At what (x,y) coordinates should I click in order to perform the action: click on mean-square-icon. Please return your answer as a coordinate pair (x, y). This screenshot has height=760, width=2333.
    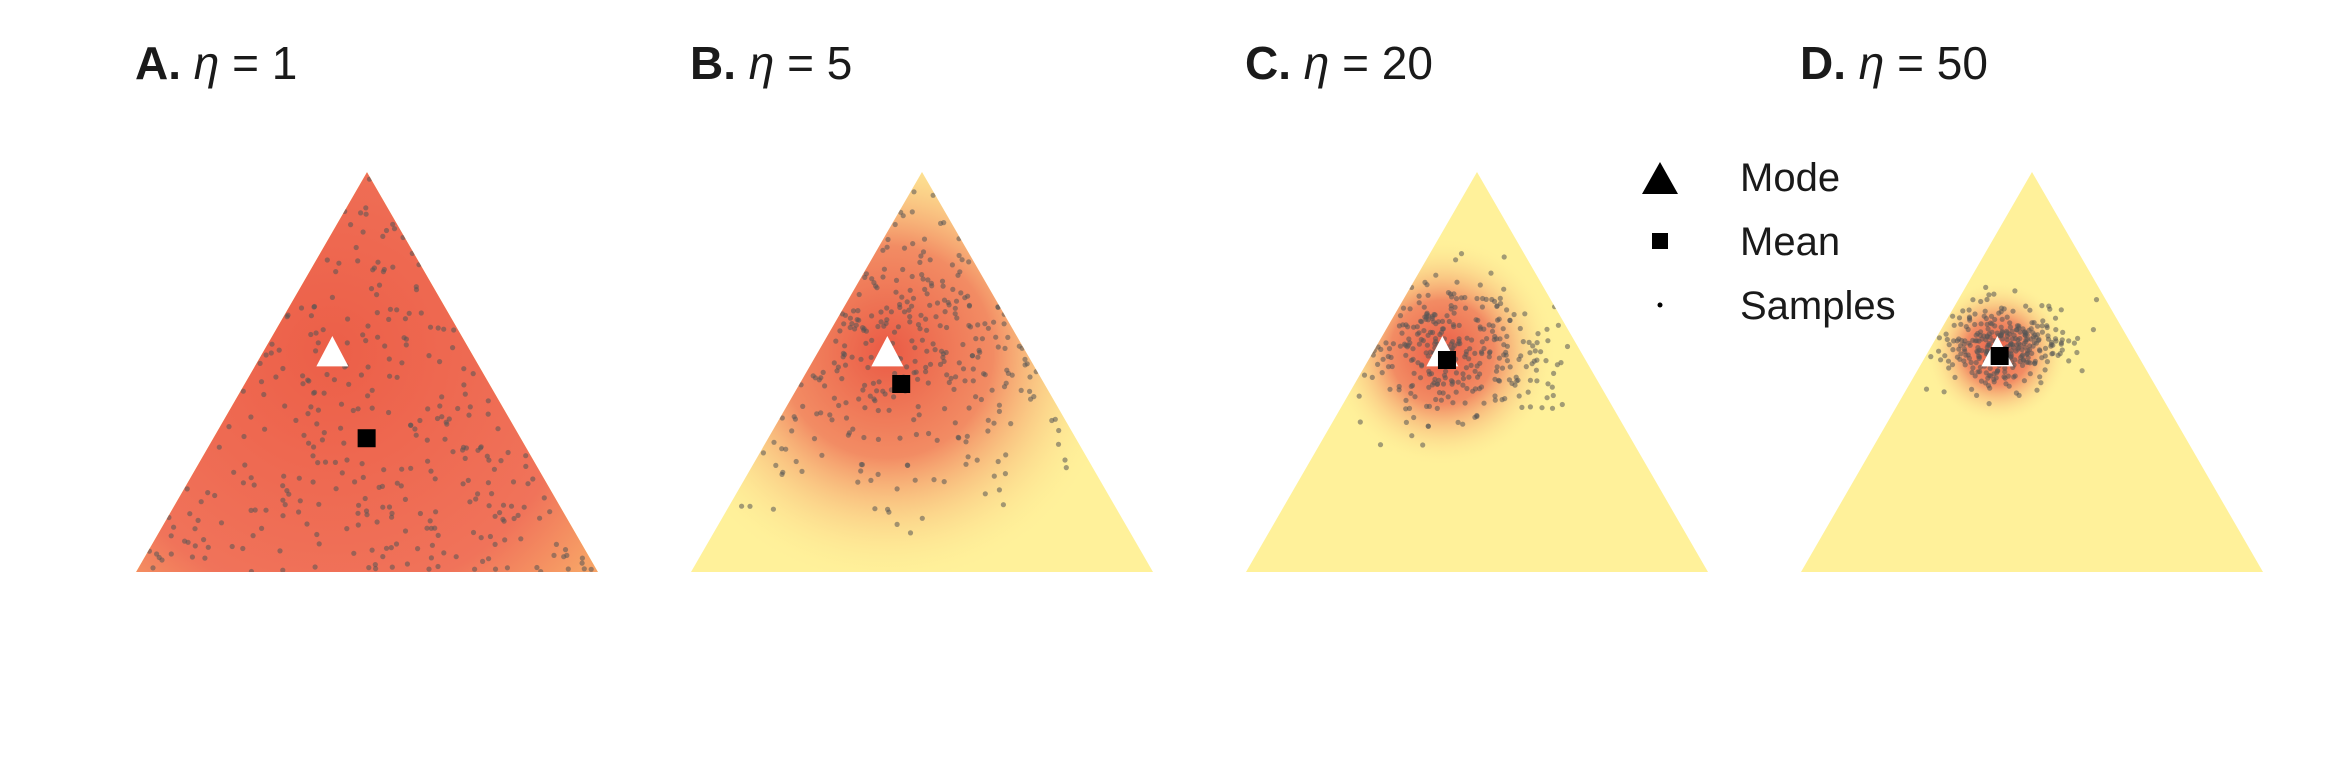
    Looking at the image, I should click on (1660, 241).